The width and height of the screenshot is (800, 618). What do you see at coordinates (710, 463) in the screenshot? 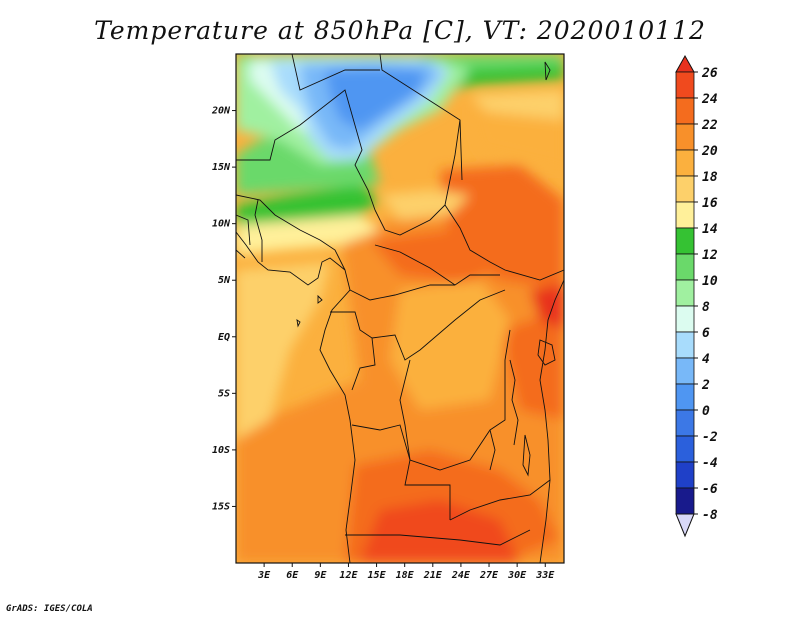
I see `colorbar-label: -4` at bounding box center [710, 463].